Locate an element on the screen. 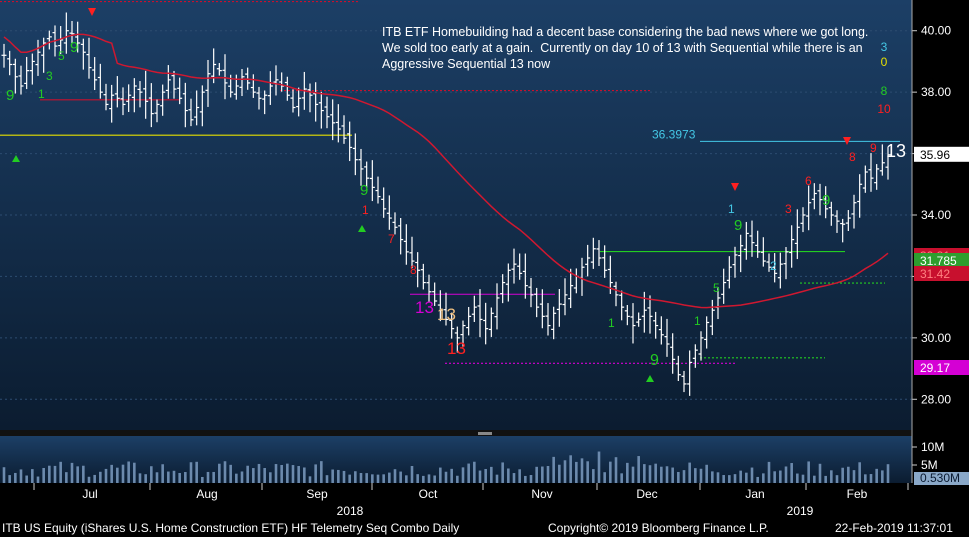  volume-label: 0.530M is located at coordinates (940, 478).